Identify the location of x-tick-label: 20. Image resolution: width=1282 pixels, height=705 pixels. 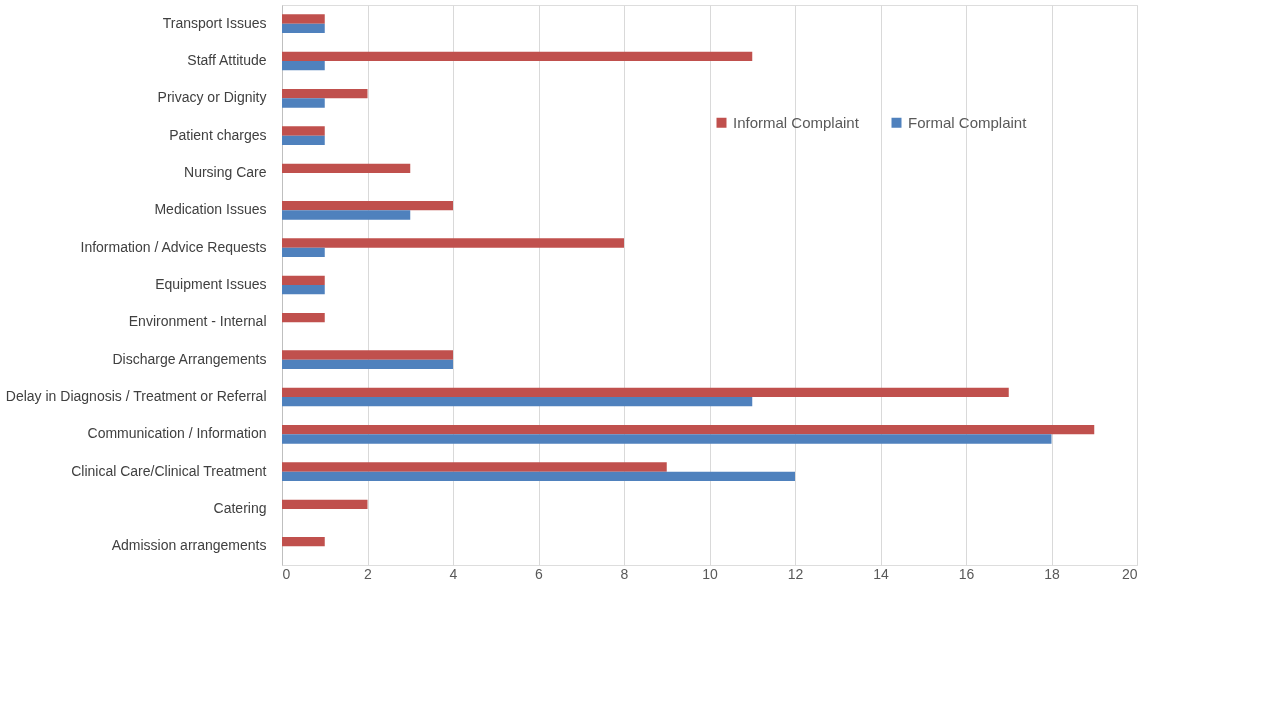
(1129, 573).